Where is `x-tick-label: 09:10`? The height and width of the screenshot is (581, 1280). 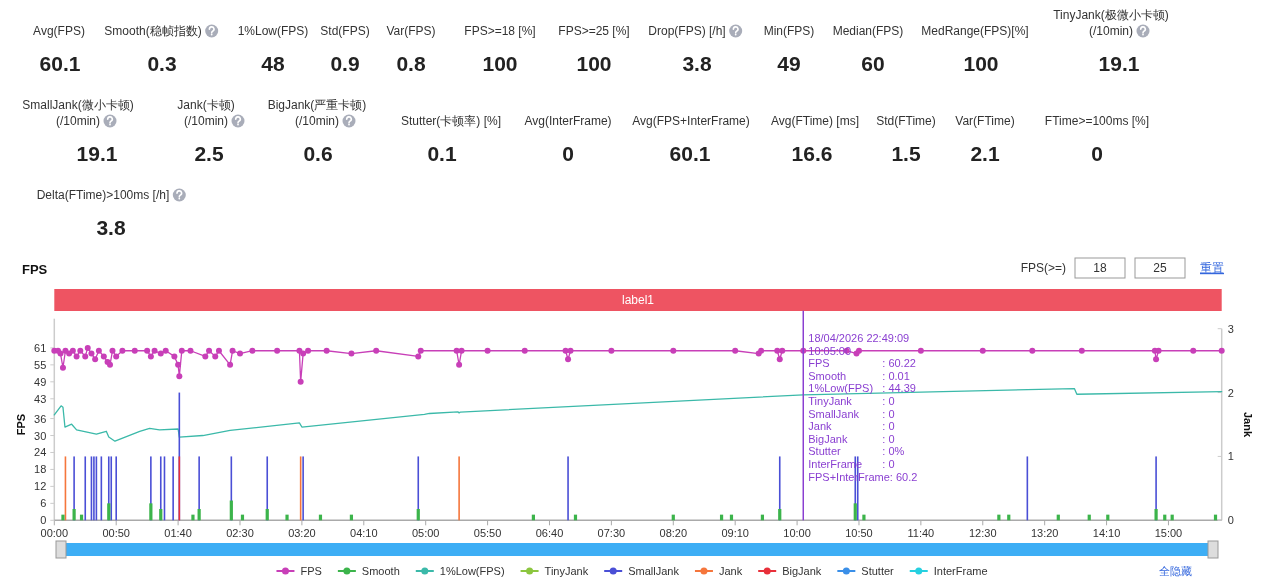
x-tick-label: 09:10 is located at coordinates (735, 533).